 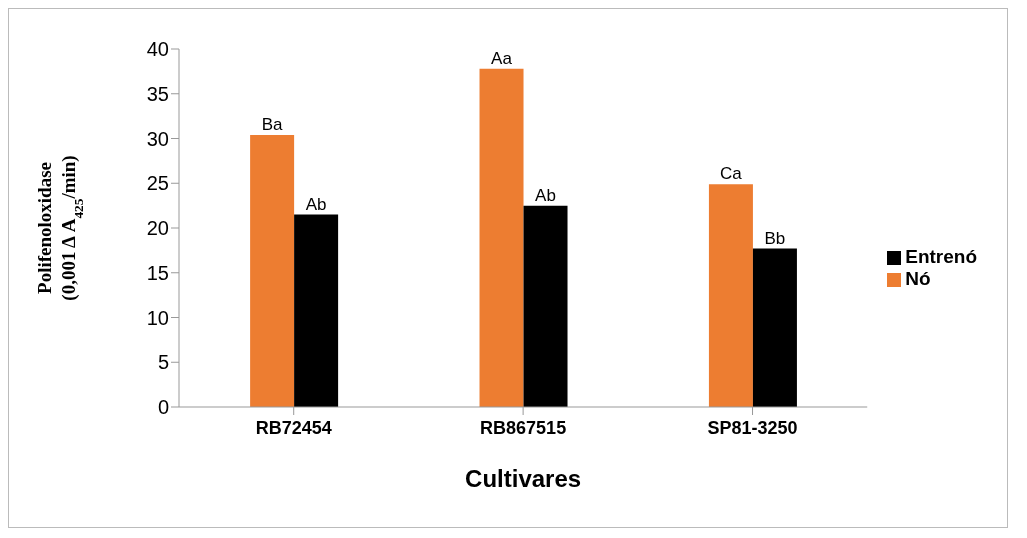 What do you see at coordinates (752, 427) in the screenshot?
I see `x-tick-label: SP81-3250` at bounding box center [752, 427].